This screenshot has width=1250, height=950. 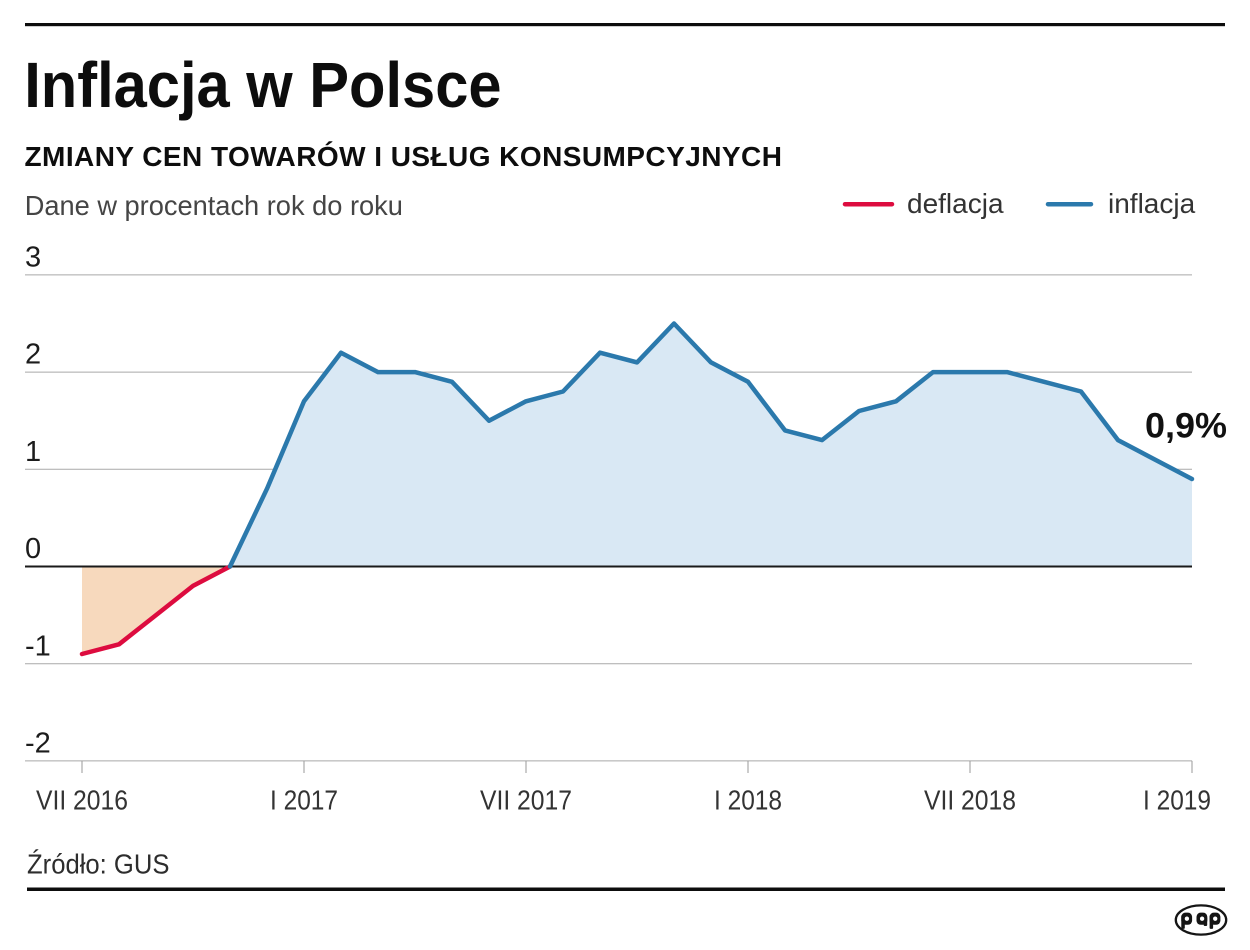 What do you see at coordinates (33, 355) in the screenshot?
I see `svg-text: 2` at bounding box center [33, 355].